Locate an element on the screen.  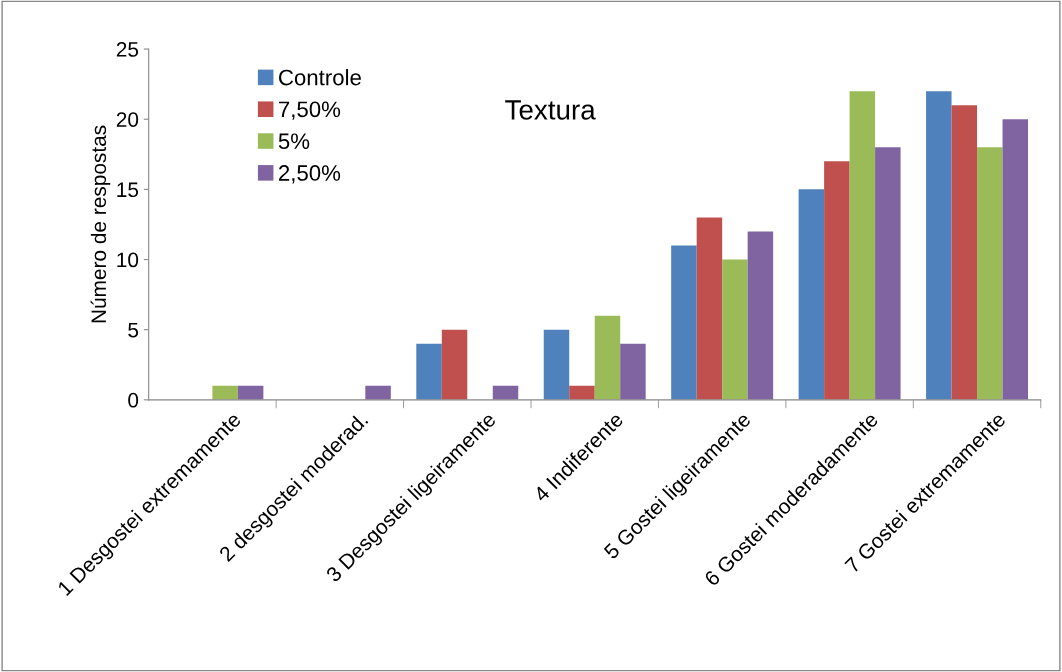
y-tick-label: 15 is located at coordinates (128, 190).